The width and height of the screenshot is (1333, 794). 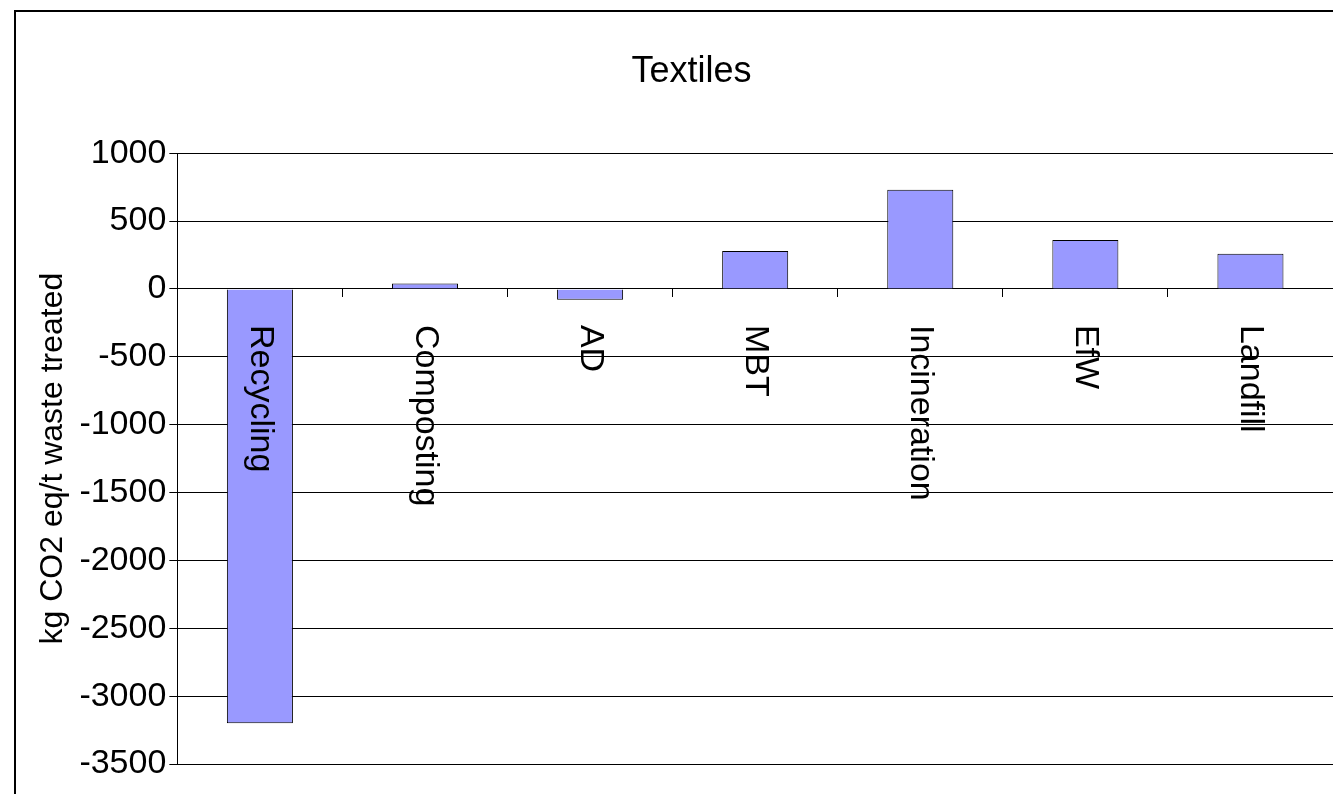 I want to click on x-tick-label: AD, so click(x=592, y=348).